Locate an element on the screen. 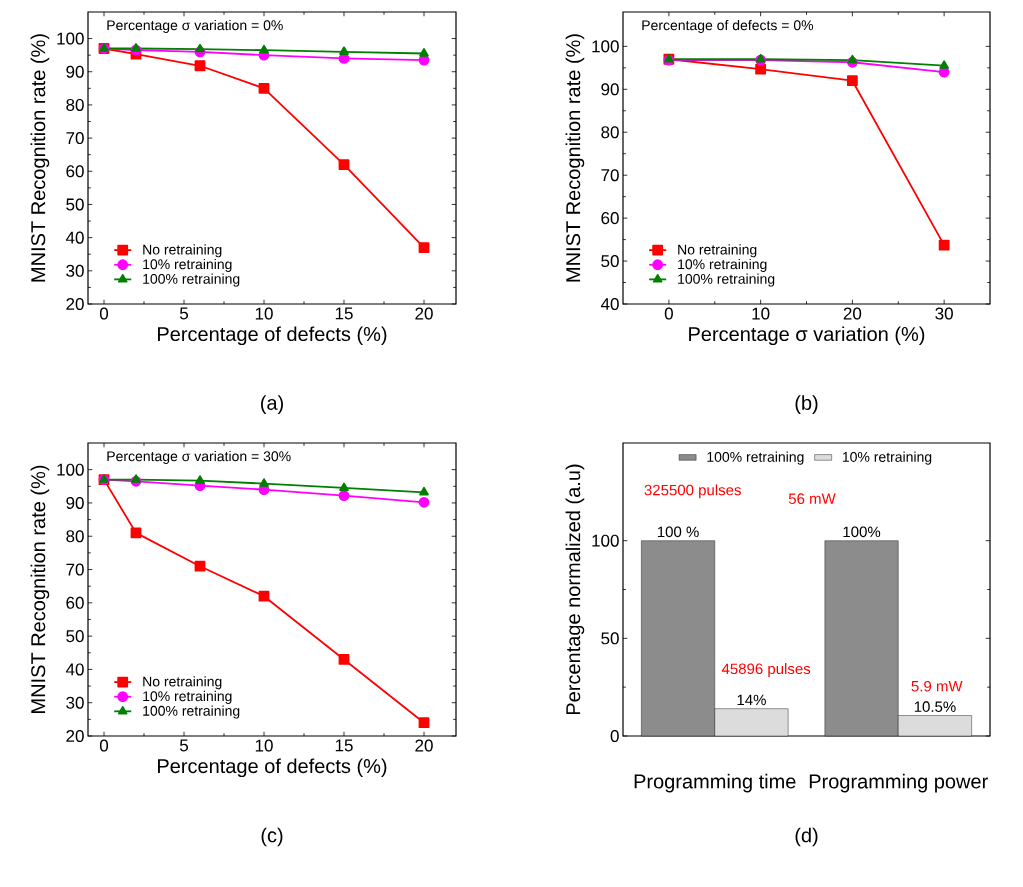 The width and height of the screenshot is (1023, 887). annotation: 325500 pulses is located at coordinates (692, 491).